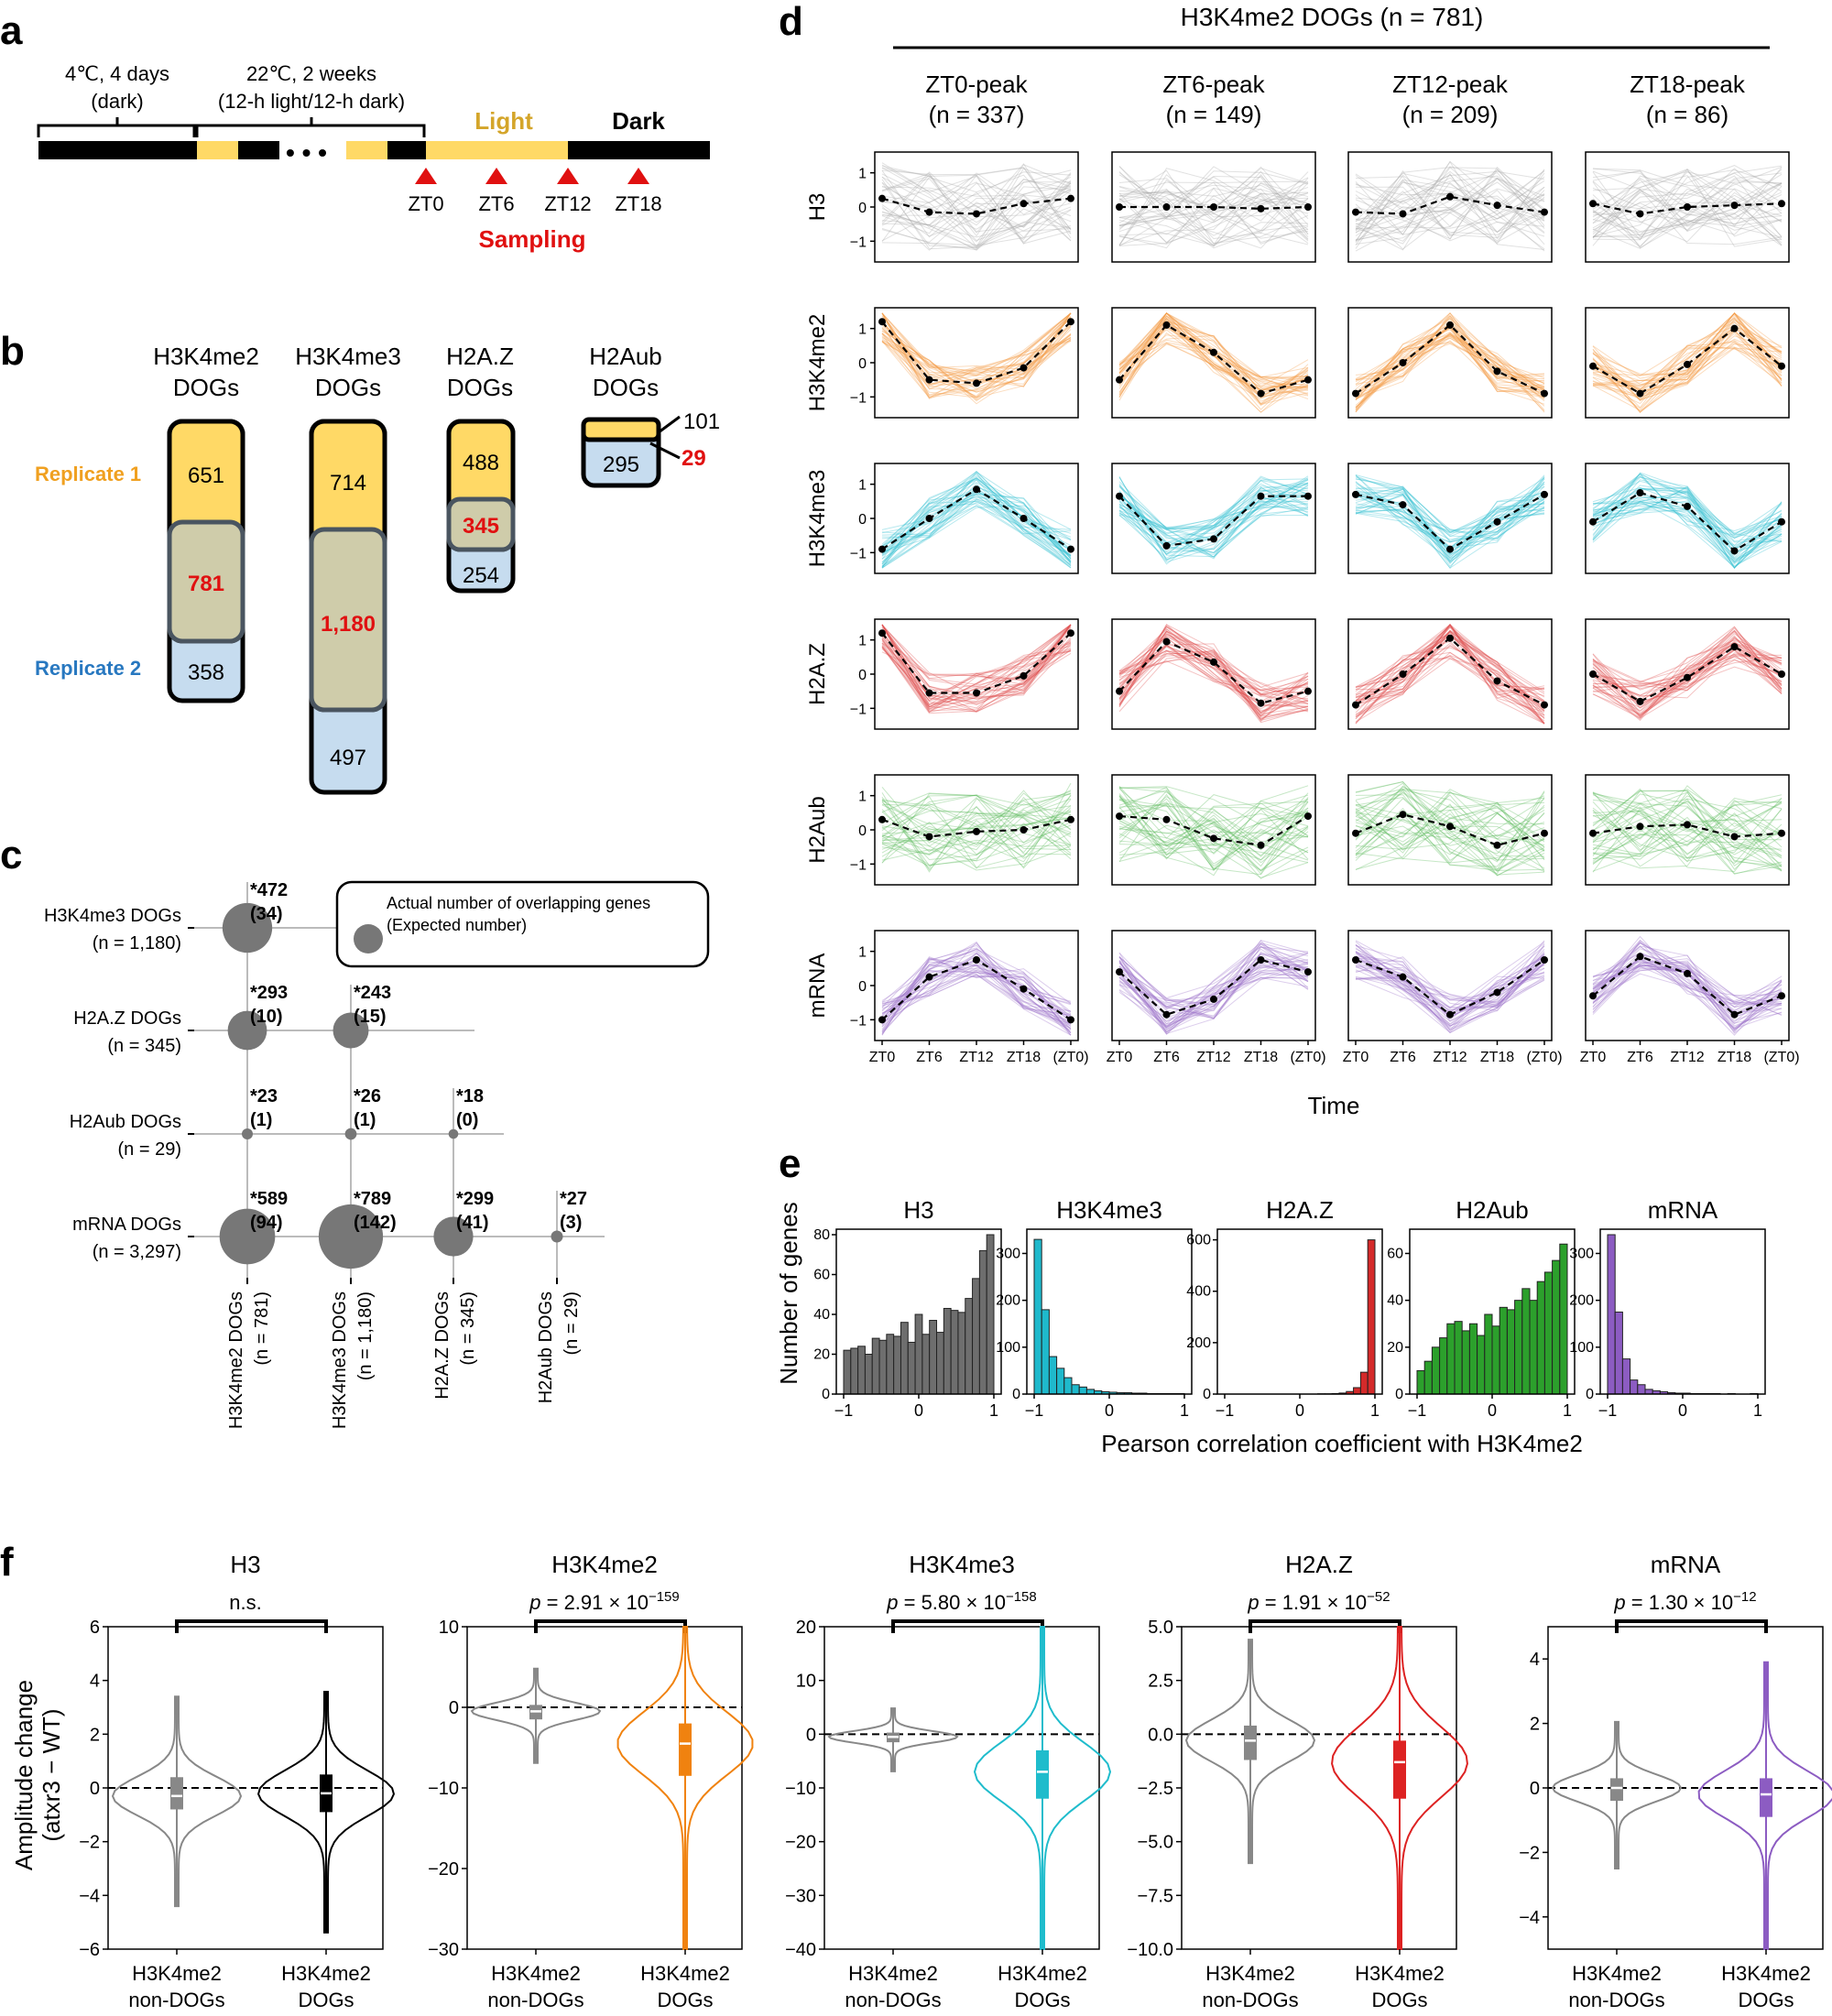  What do you see at coordinates (1450, 84) in the screenshot?
I see `d-col-title: ZT12-peak` at bounding box center [1450, 84].